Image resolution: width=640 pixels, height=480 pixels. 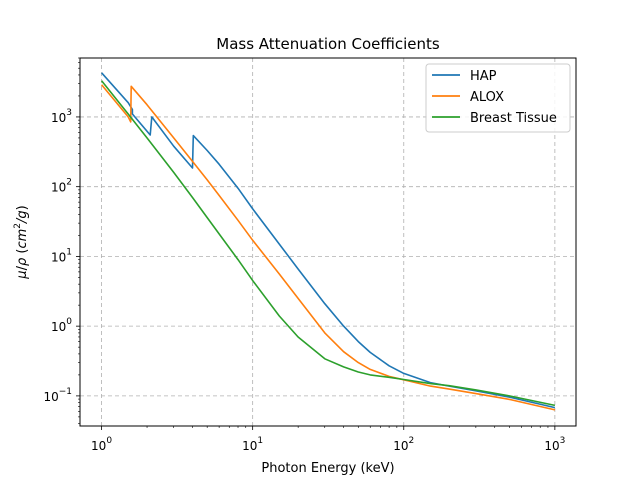 What do you see at coordinates (69, 252) in the screenshot?
I see `y-tick-label-exp: 1` at bounding box center [69, 252].